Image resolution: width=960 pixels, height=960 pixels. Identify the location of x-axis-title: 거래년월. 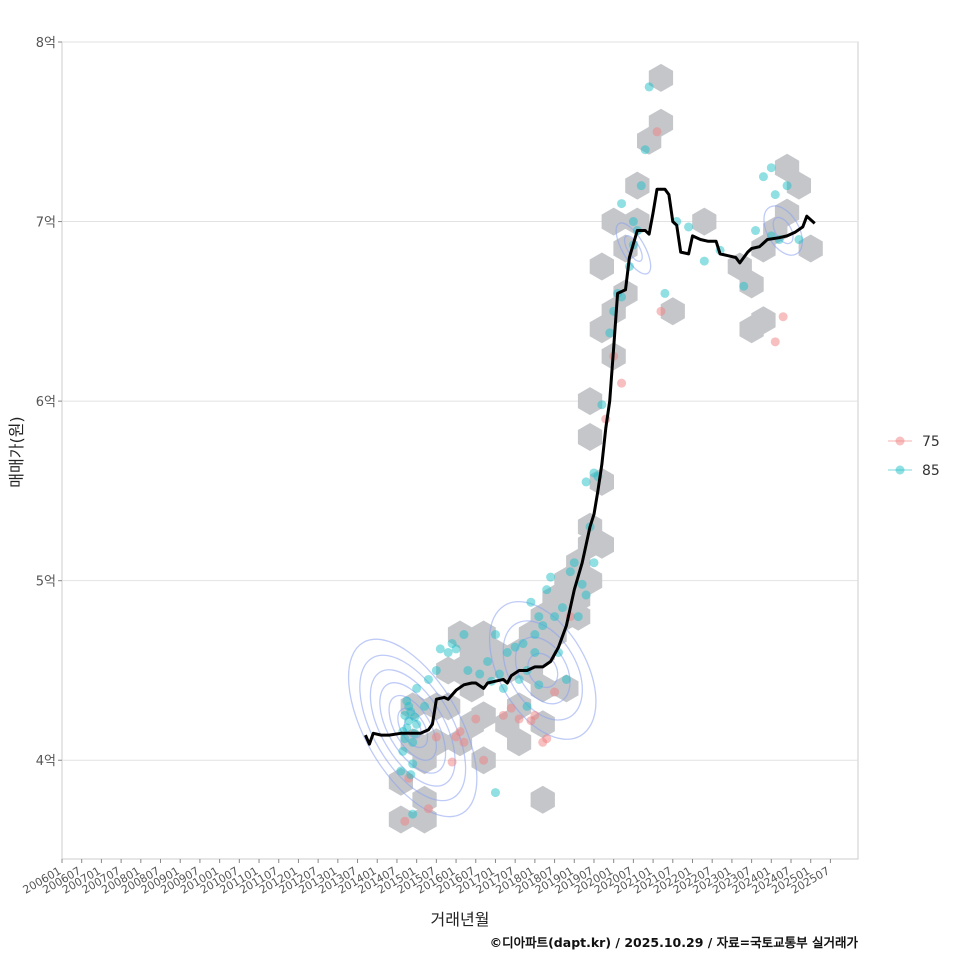
(460, 919).